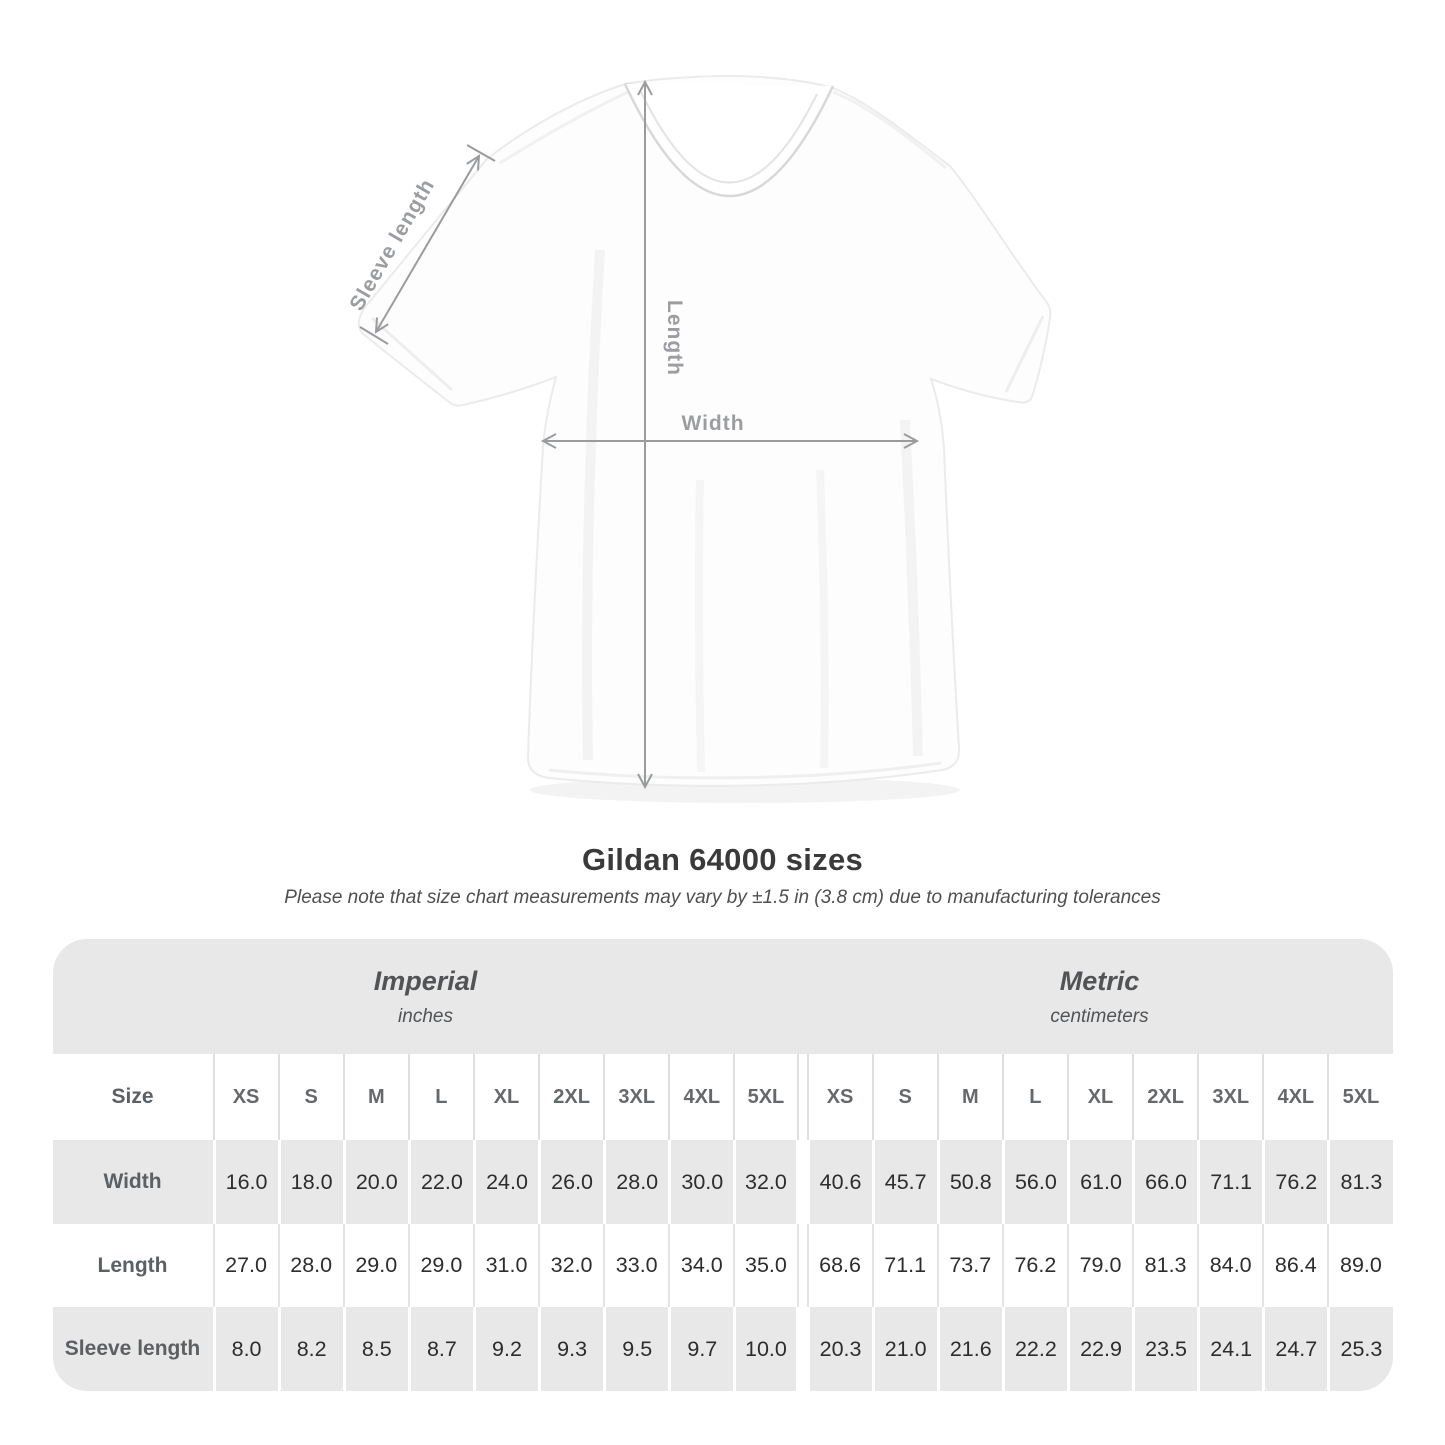  What do you see at coordinates (571, 1097) in the screenshot?
I see `size-col-header-imperial: 2XL` at bounding box center [571, 1097].